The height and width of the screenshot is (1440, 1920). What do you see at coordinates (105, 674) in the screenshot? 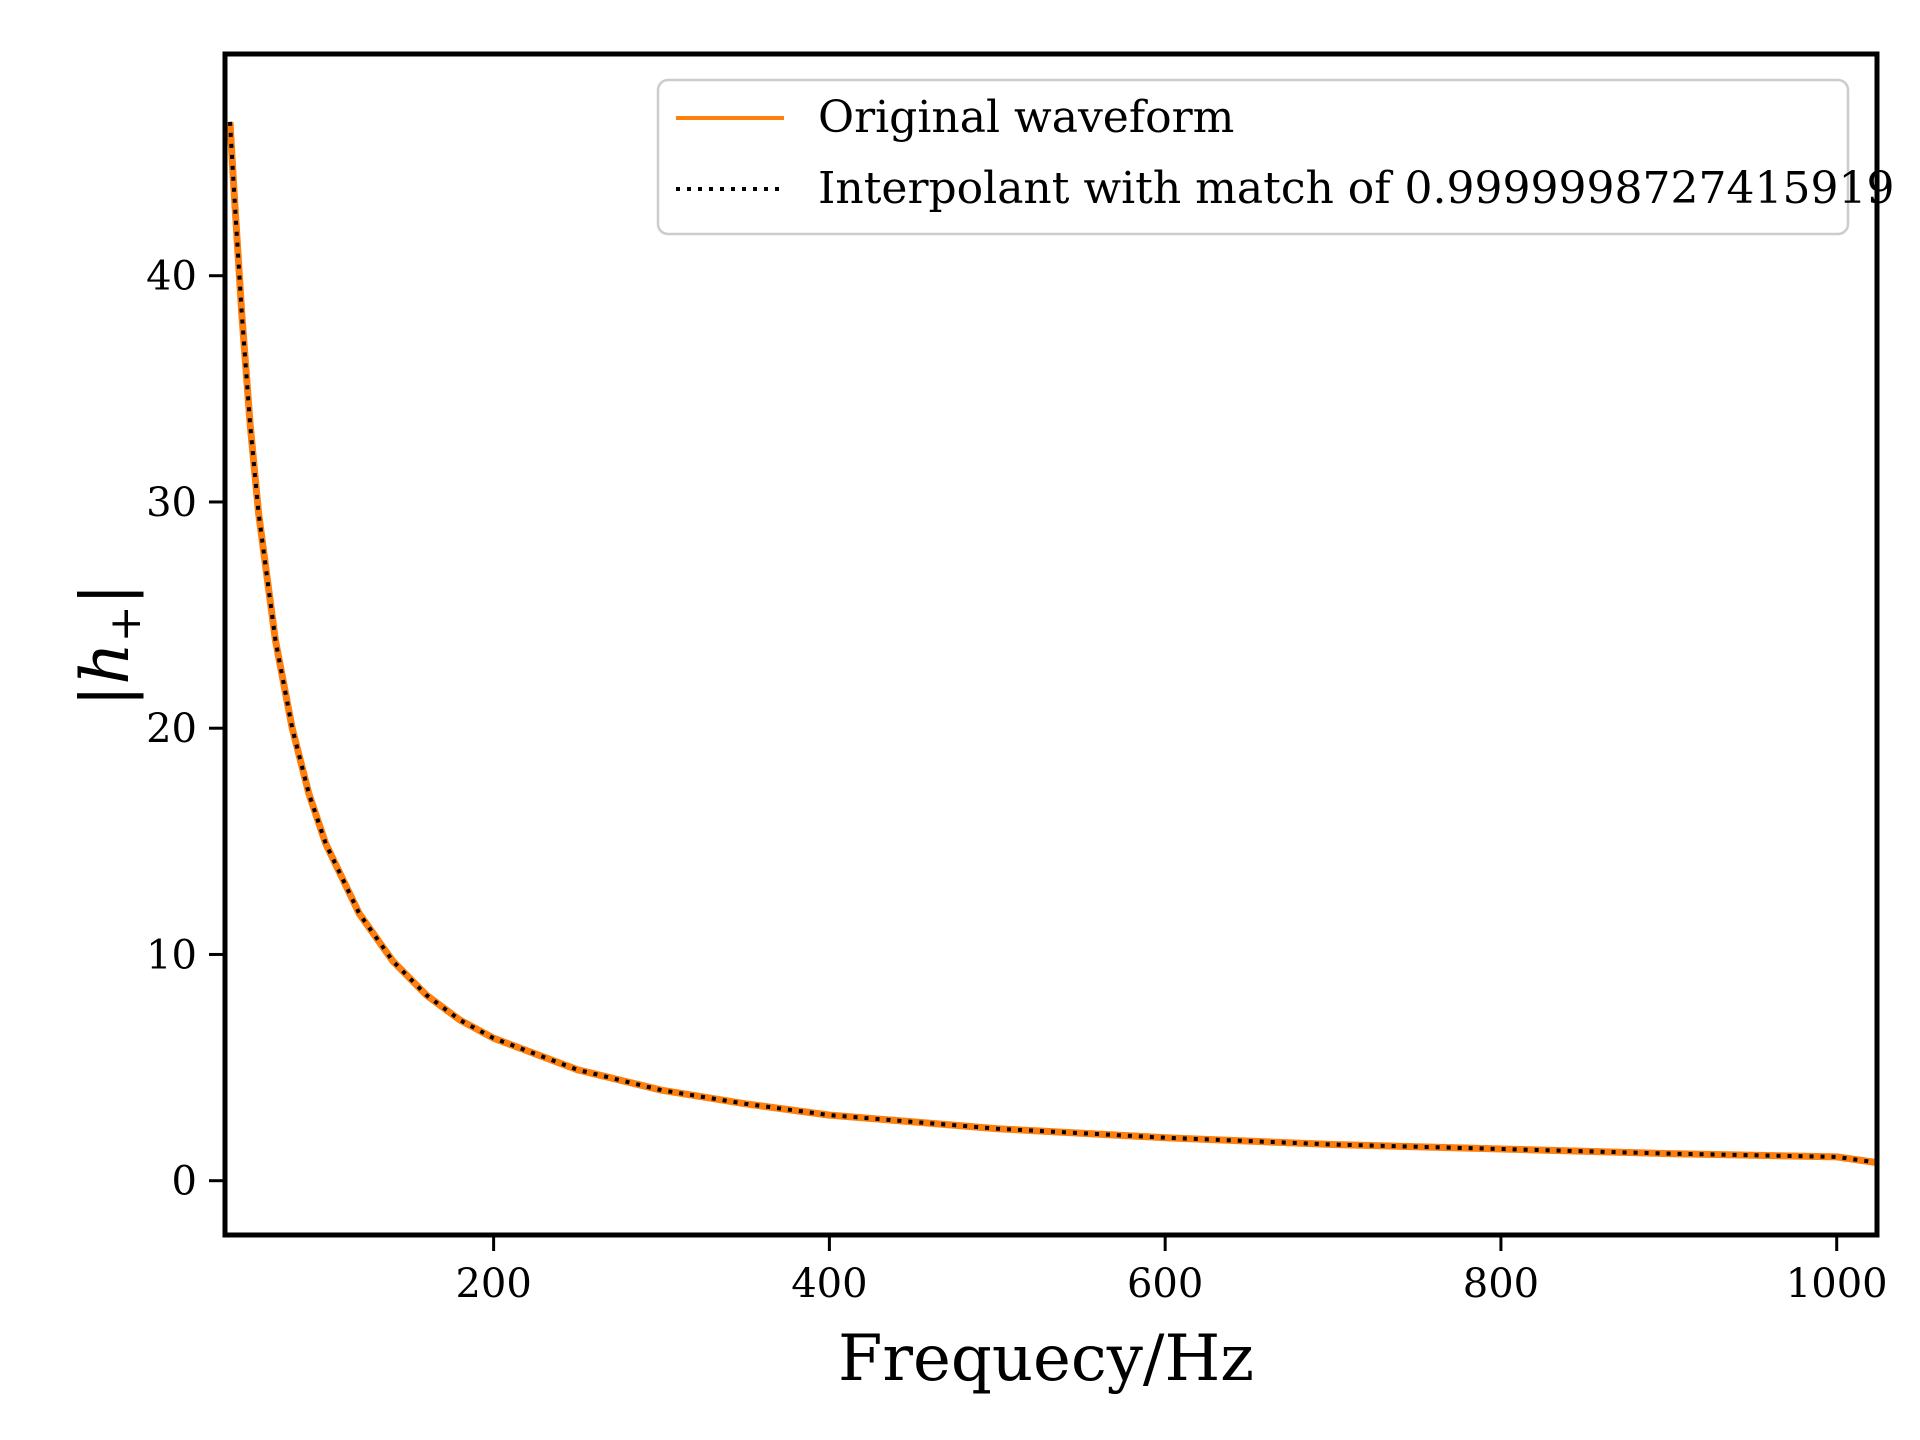
I see `y-axis-label-main: |h` at bounding box center [105, 674].